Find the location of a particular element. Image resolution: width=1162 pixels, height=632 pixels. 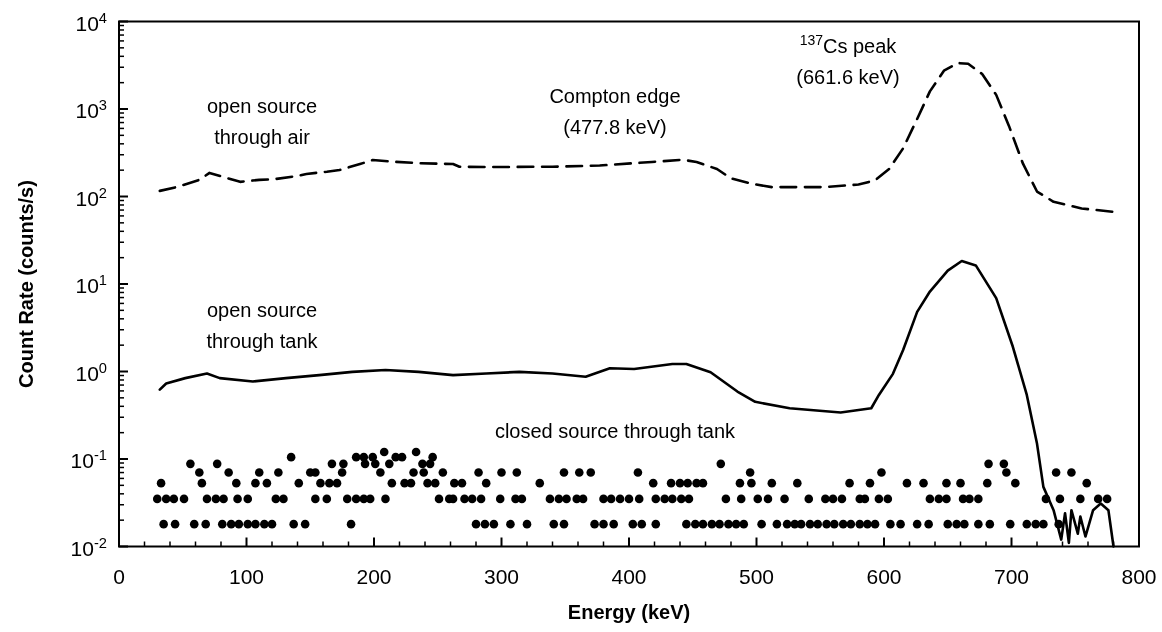

series-label: open source through tank is located at coordinates (262, 325).